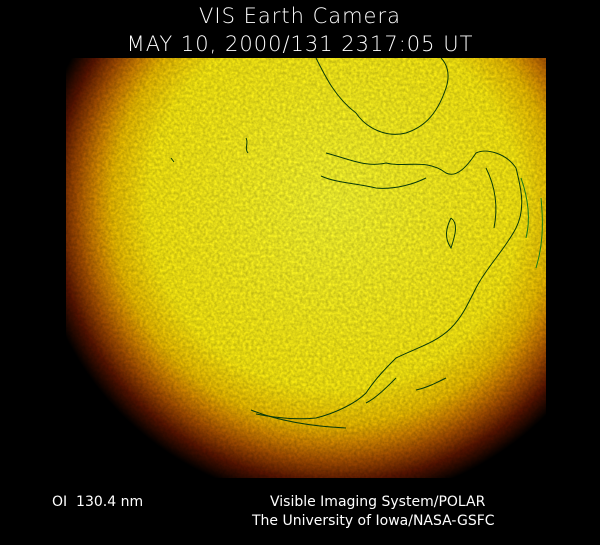 The width and height of the screenshot is (600, 545). Describe the element at coordinates (531, 223) in the screenshot. I see `coastline-highlights` at that location.